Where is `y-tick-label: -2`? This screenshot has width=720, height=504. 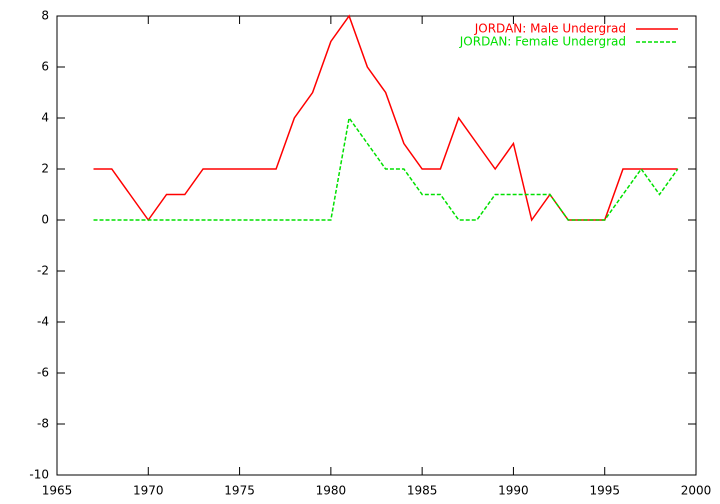 y-tick-label: -2 is located at coordinates (43, 271).